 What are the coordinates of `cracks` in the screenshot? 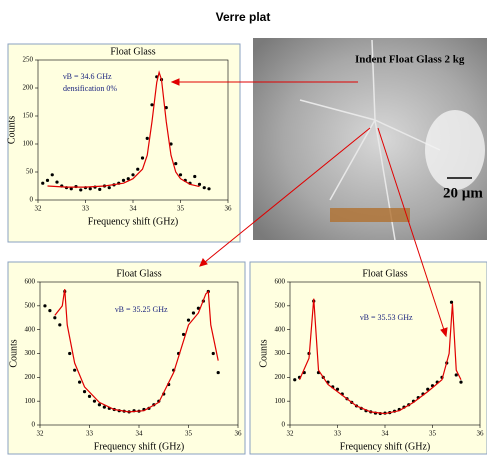 It's located at (370, 140).